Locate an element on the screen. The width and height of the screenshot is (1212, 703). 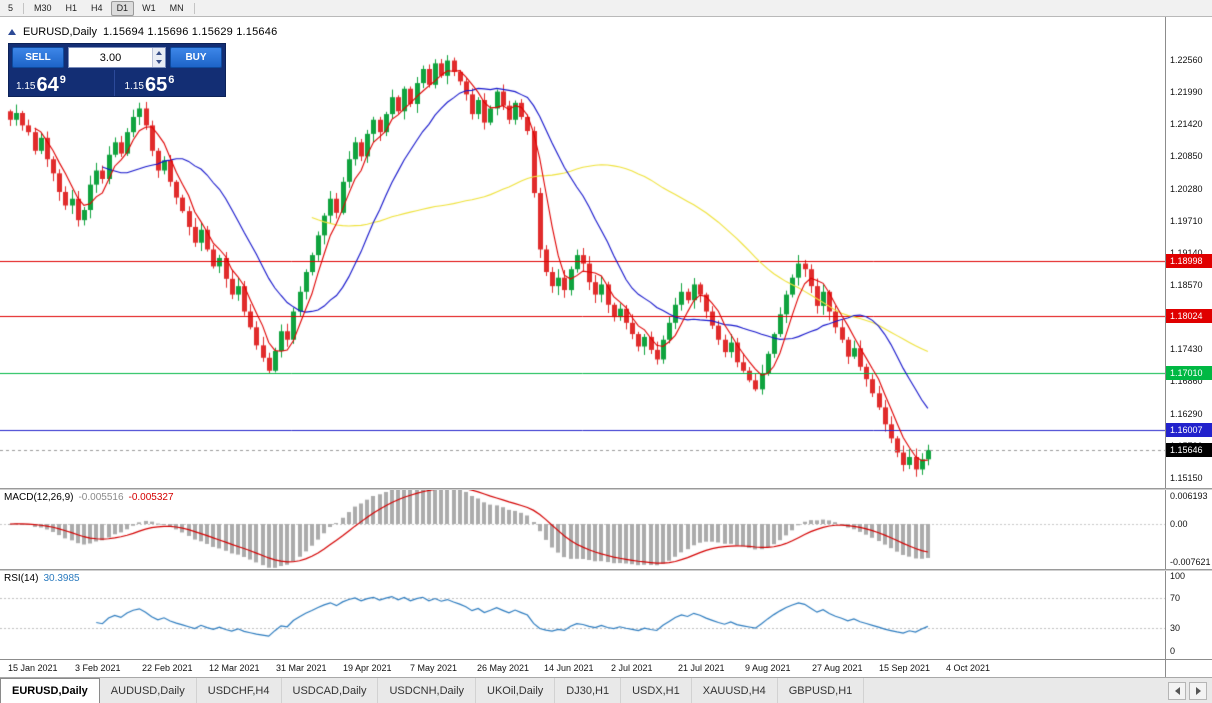
rsi-canvas is located at coordinates (582, 615).